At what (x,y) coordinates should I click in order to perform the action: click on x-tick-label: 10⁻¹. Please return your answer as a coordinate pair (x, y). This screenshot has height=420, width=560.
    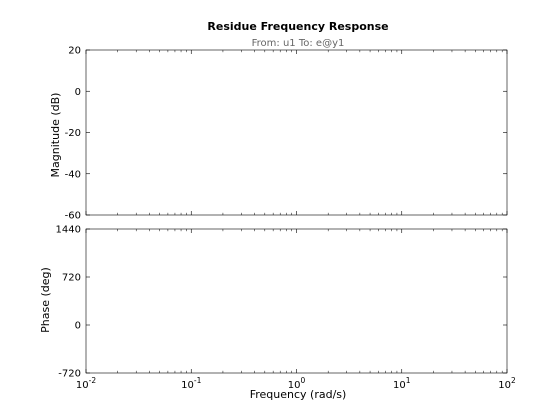
    Looking at the image, I should click on (191, 383).